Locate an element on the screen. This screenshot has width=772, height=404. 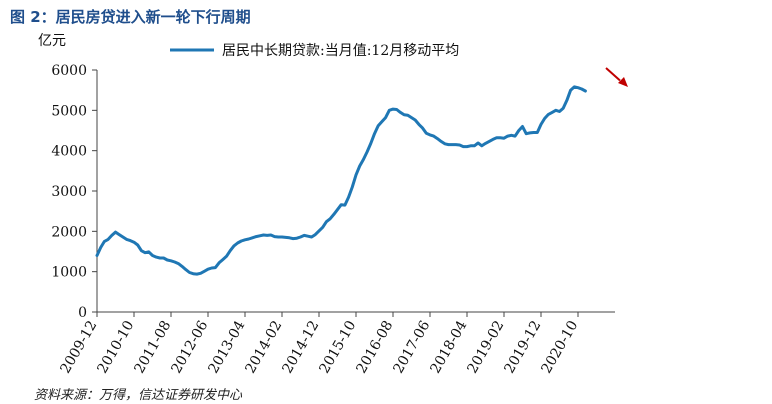
y-tick-label: 4000 is located at coordinates (69, 152).